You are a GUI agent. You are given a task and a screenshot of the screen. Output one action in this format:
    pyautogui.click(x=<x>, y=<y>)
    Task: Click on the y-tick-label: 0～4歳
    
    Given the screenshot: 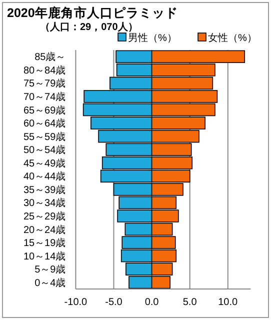 What is the action you would take?
    pyautogui.click(x=50, y=282)
    